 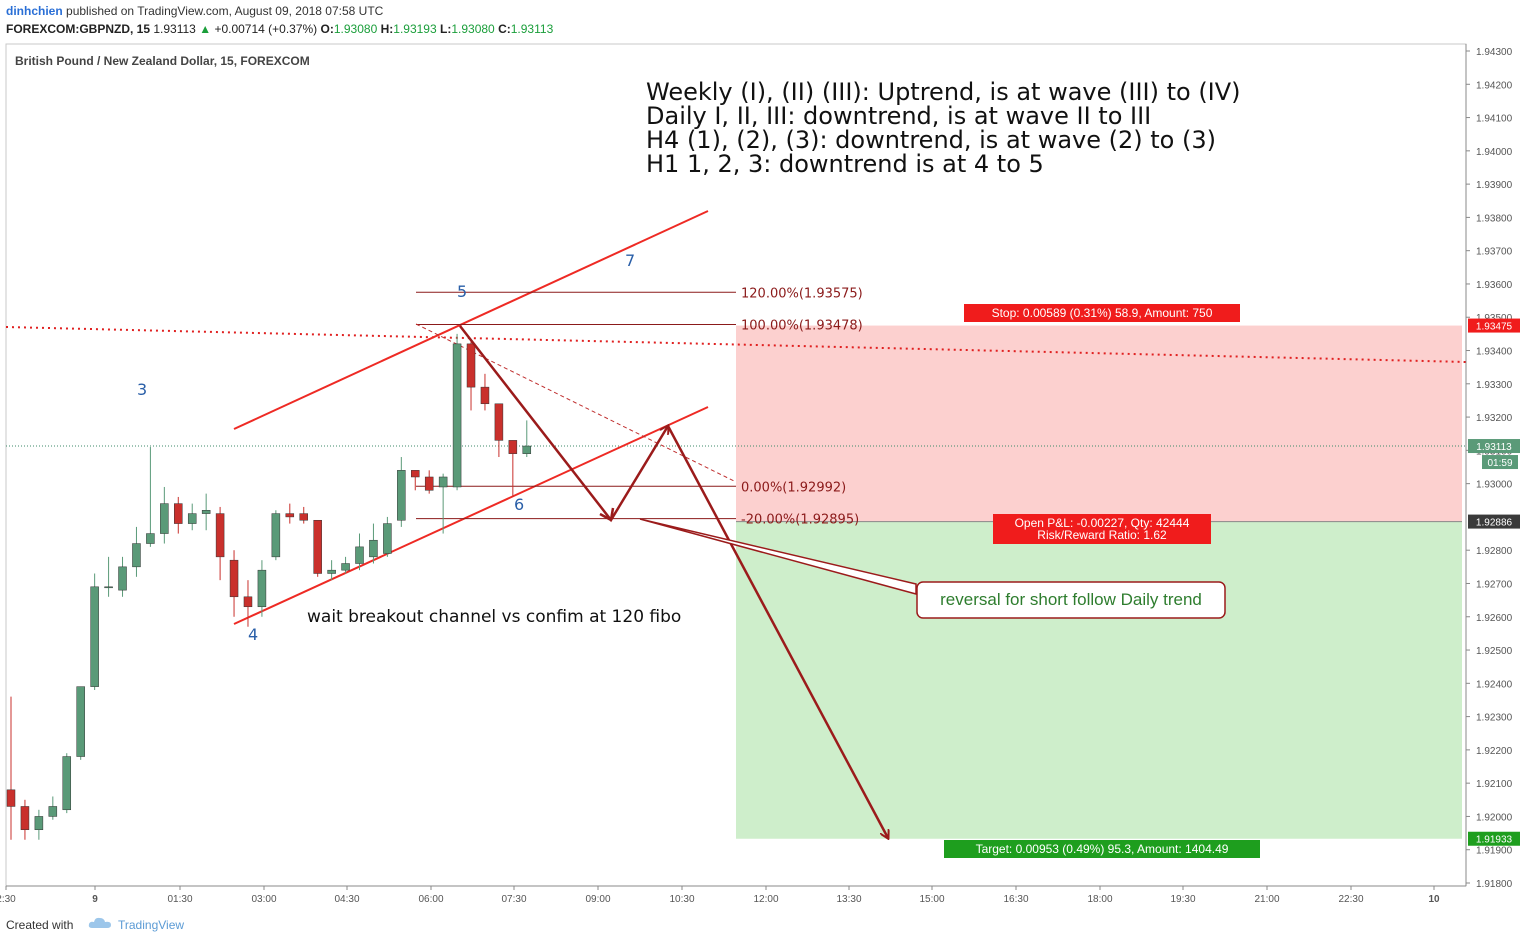 I want to click on time-tick-label: 15:00, so click(x=931, y=899).